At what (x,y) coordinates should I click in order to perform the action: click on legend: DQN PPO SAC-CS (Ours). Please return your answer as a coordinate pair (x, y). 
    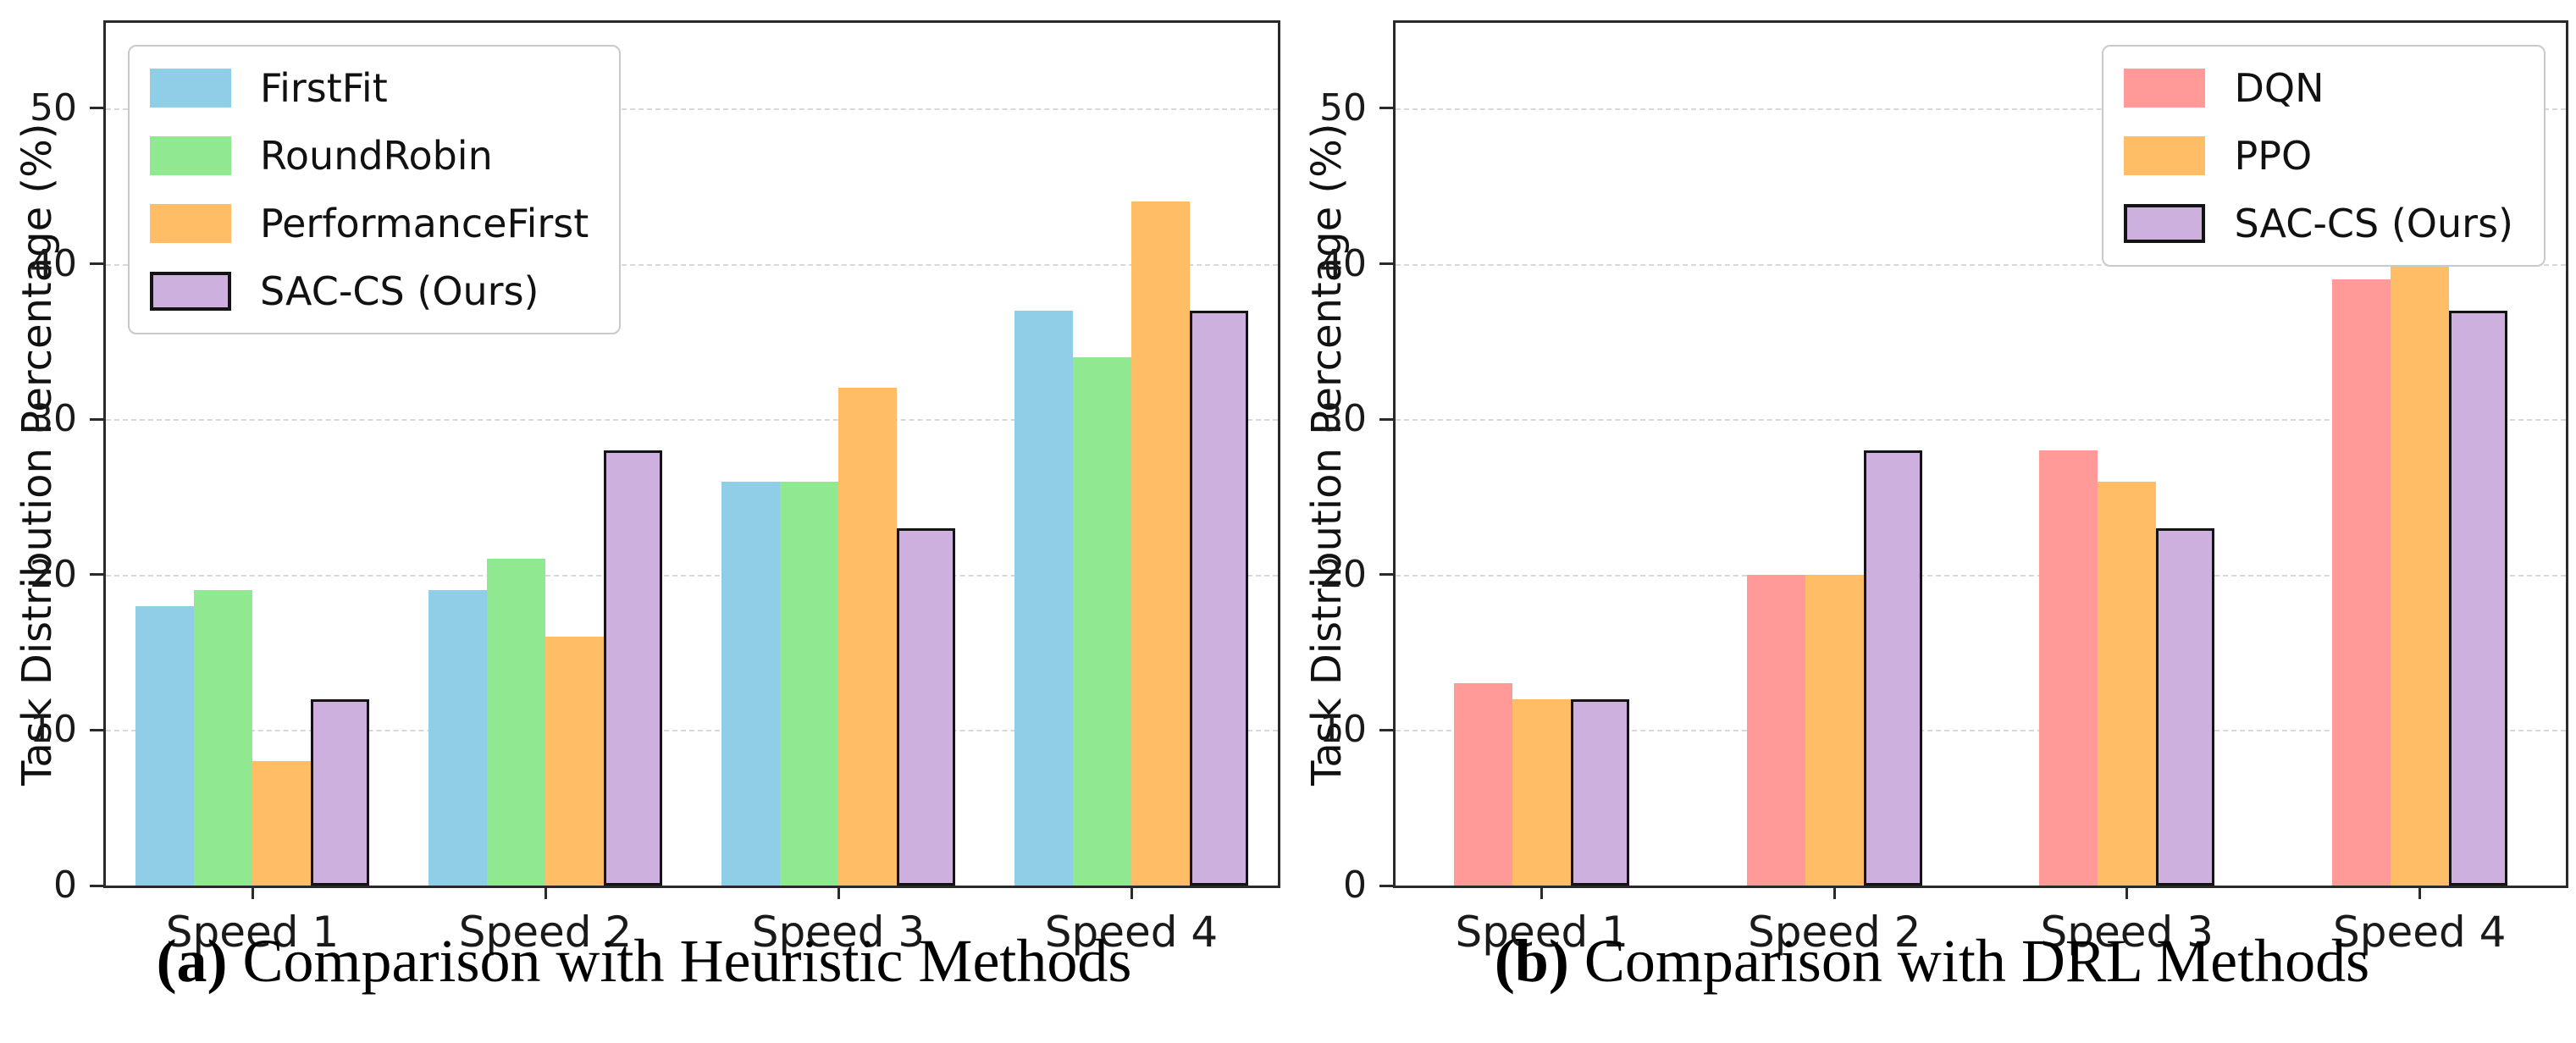
    Looking at the image, I should click on (2324, 156).